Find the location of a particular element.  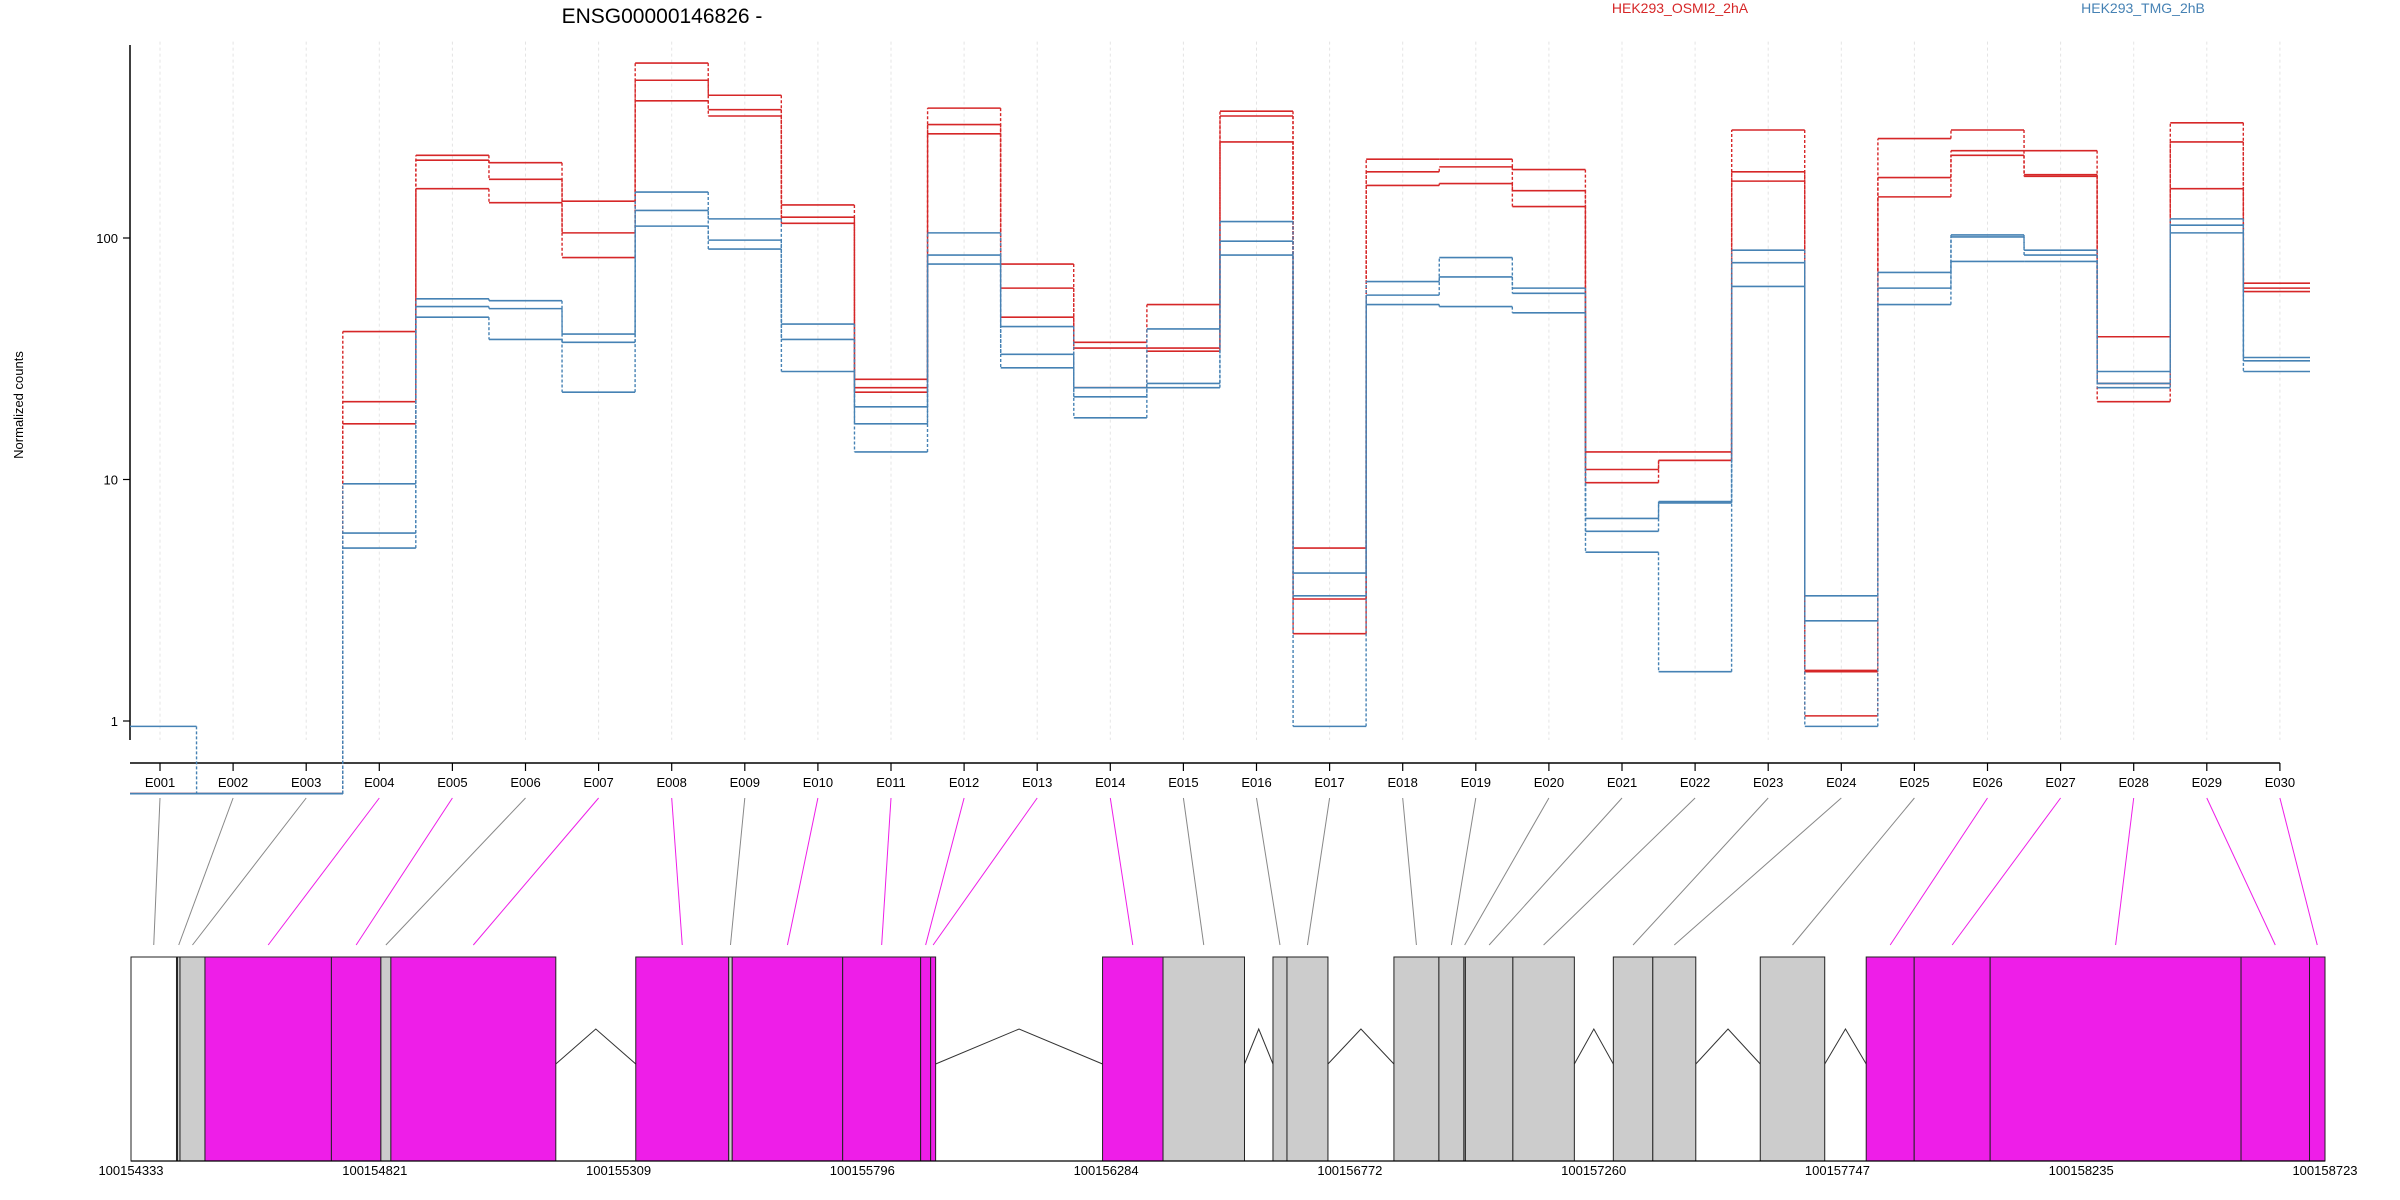

x-tick-label: E018 is located at coordinates (1403, 782).